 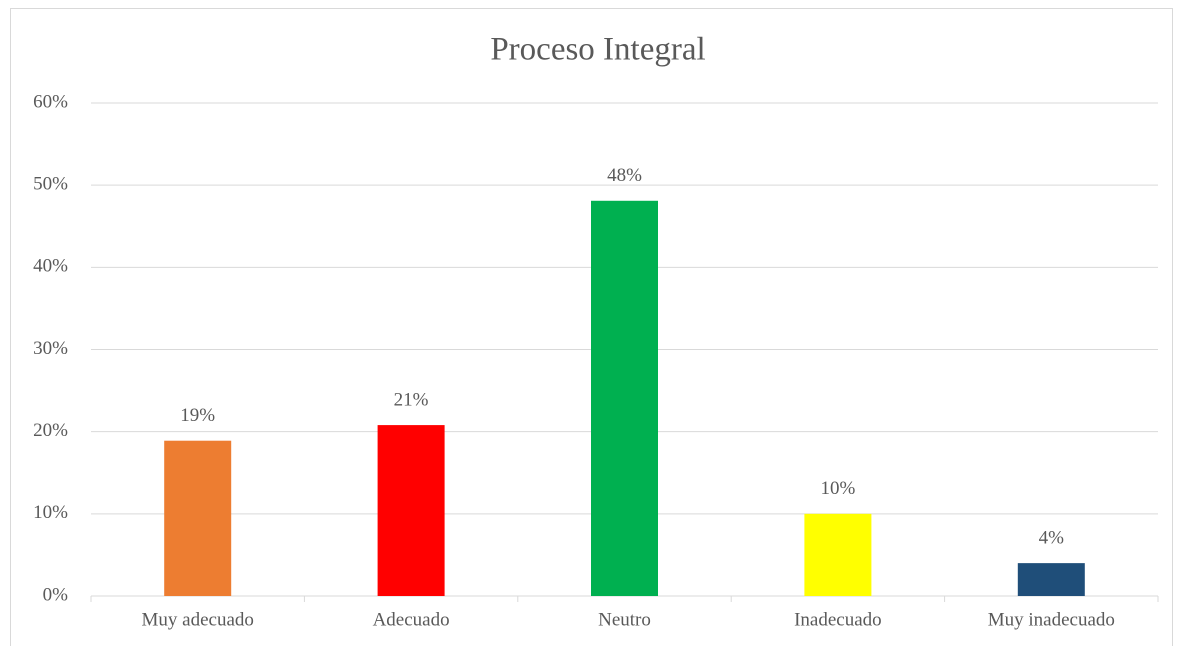 What do you see at coordinates (50, 184) in the screenshot?
I see `y-tick-label: 50%` at bounding box center [50, 184].